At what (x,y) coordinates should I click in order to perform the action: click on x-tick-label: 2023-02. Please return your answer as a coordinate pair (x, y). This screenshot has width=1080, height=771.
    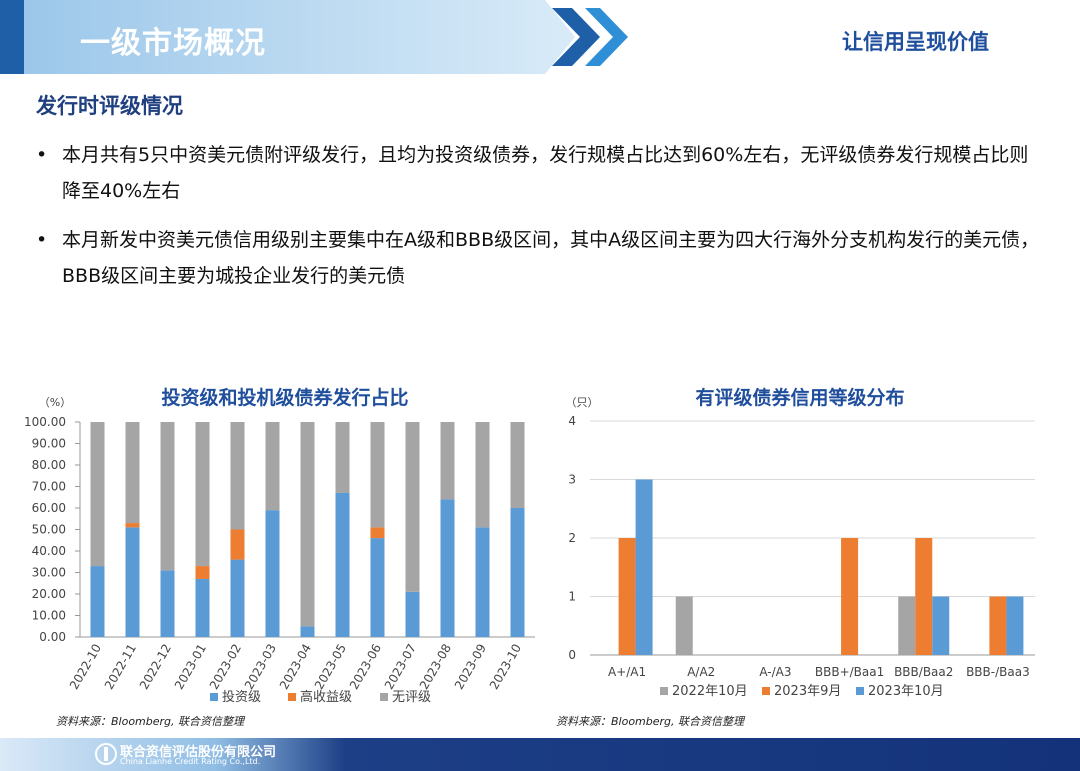
    Looking at the image, I should click on (225, 667).